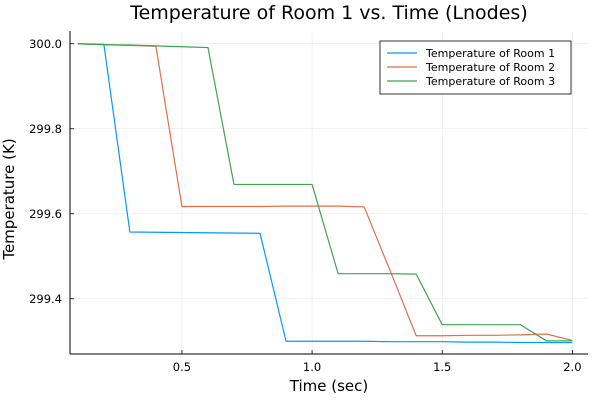  Describe the element at coordinates (312, 367) in the screenshot. I see `x-tick-label: 1.0` at that location.